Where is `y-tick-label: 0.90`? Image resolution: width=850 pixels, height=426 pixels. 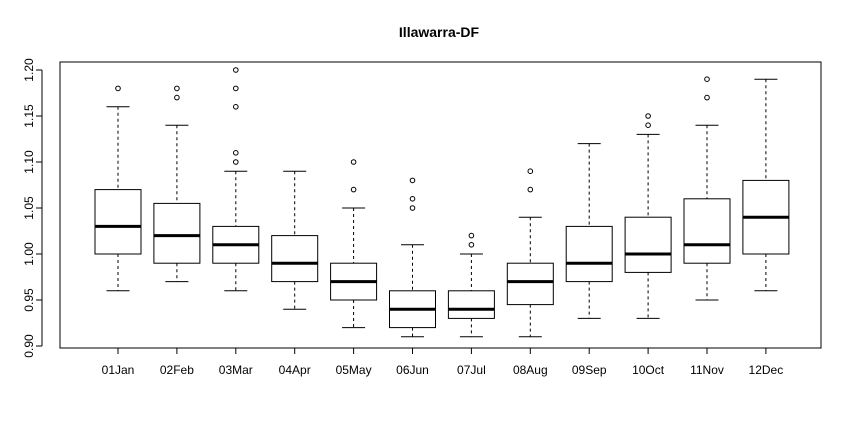 y-tick-label: 0.90 is located at coordinates (29, 346).